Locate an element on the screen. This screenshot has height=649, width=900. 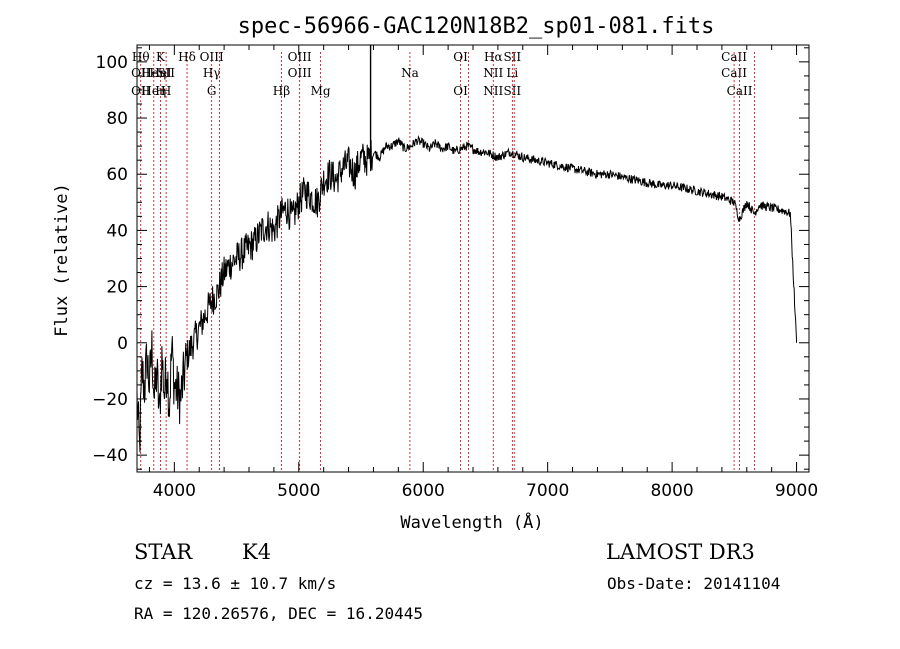
y-tick-label: 80 is located at coordinates (117, 119).